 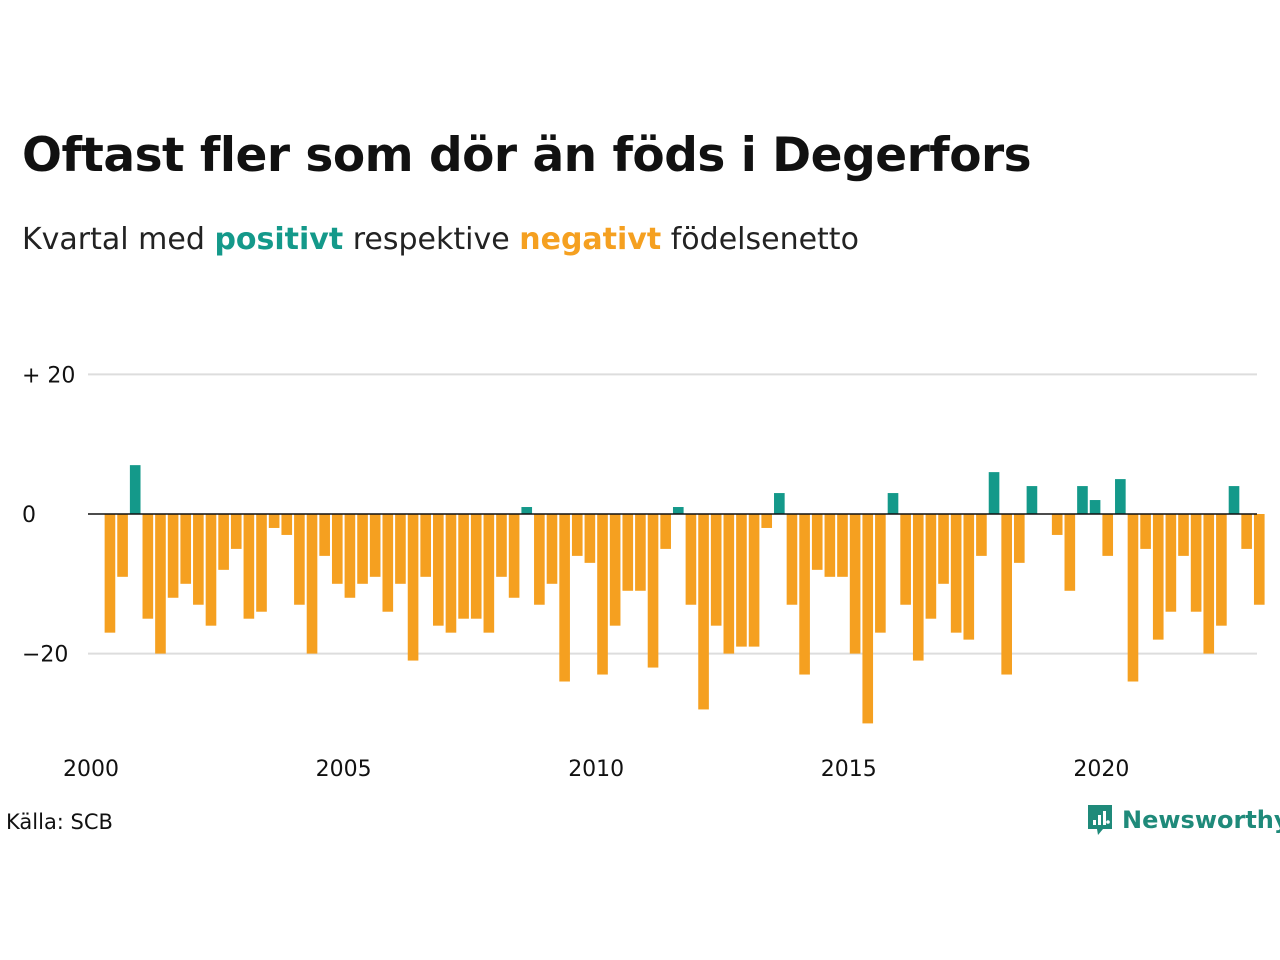 What do you see at coordinates (1201, 820) in the screenshot?
I see `brand-name: Newsworthy` at bounding box center [1201, 820].